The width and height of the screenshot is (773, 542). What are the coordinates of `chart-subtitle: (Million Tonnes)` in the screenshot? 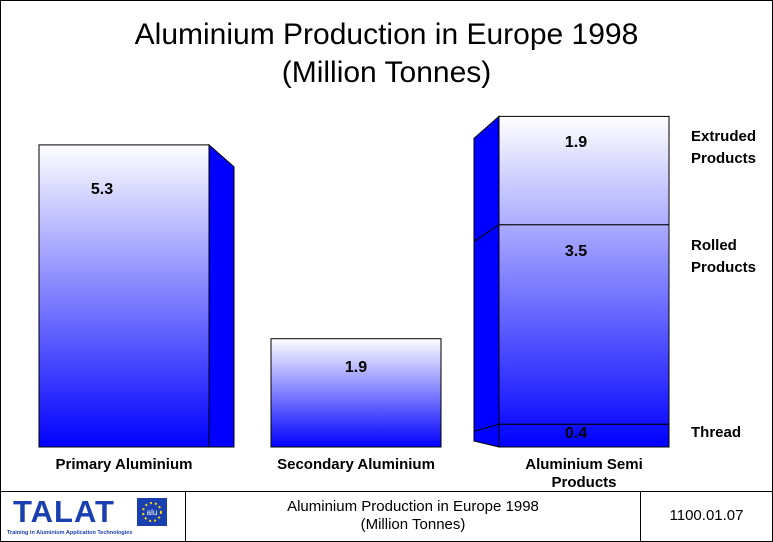 It's located at (386, 72).